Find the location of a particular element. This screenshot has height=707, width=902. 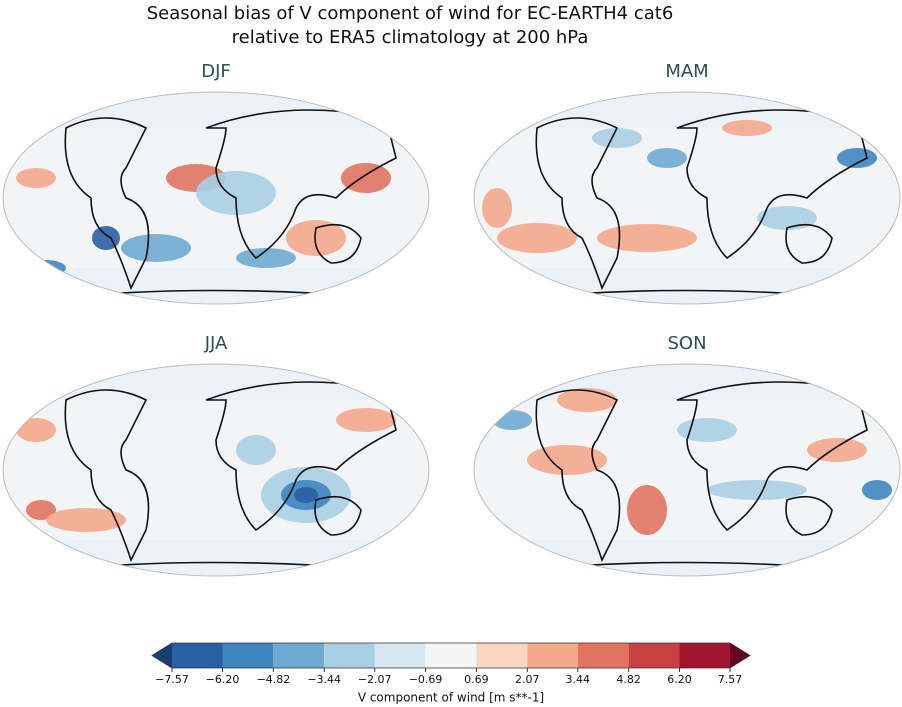

colorbar-tick-label: −0.69 is located at coordinates (426, 679).